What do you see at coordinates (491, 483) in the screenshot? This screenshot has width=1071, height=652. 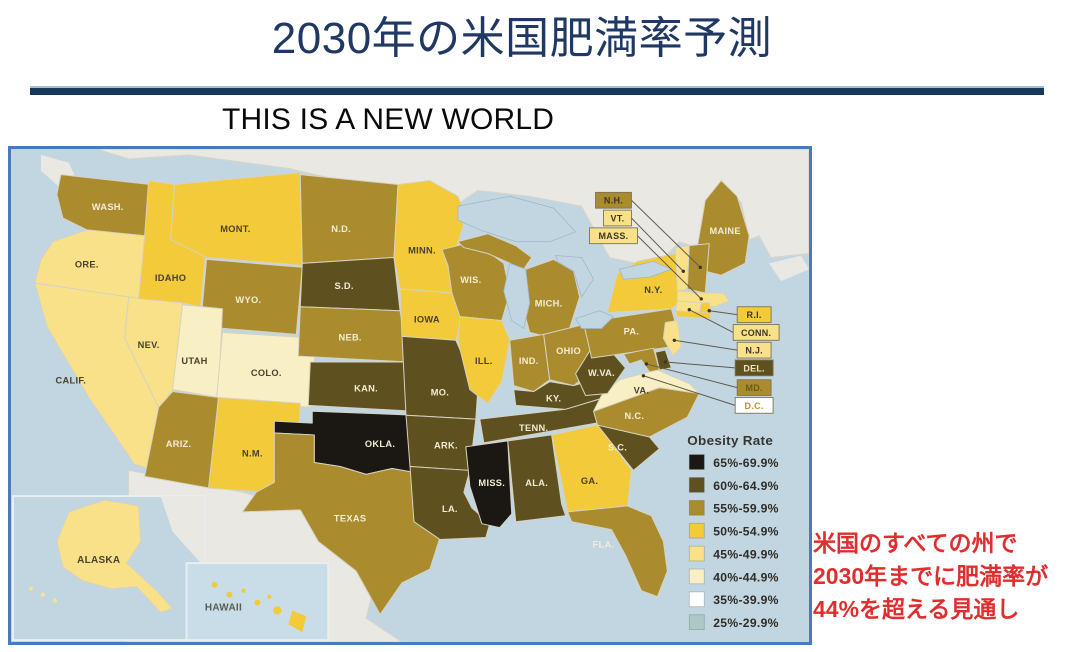 I see `state-label-ms: MISS.` at bounding box center [491, 483].